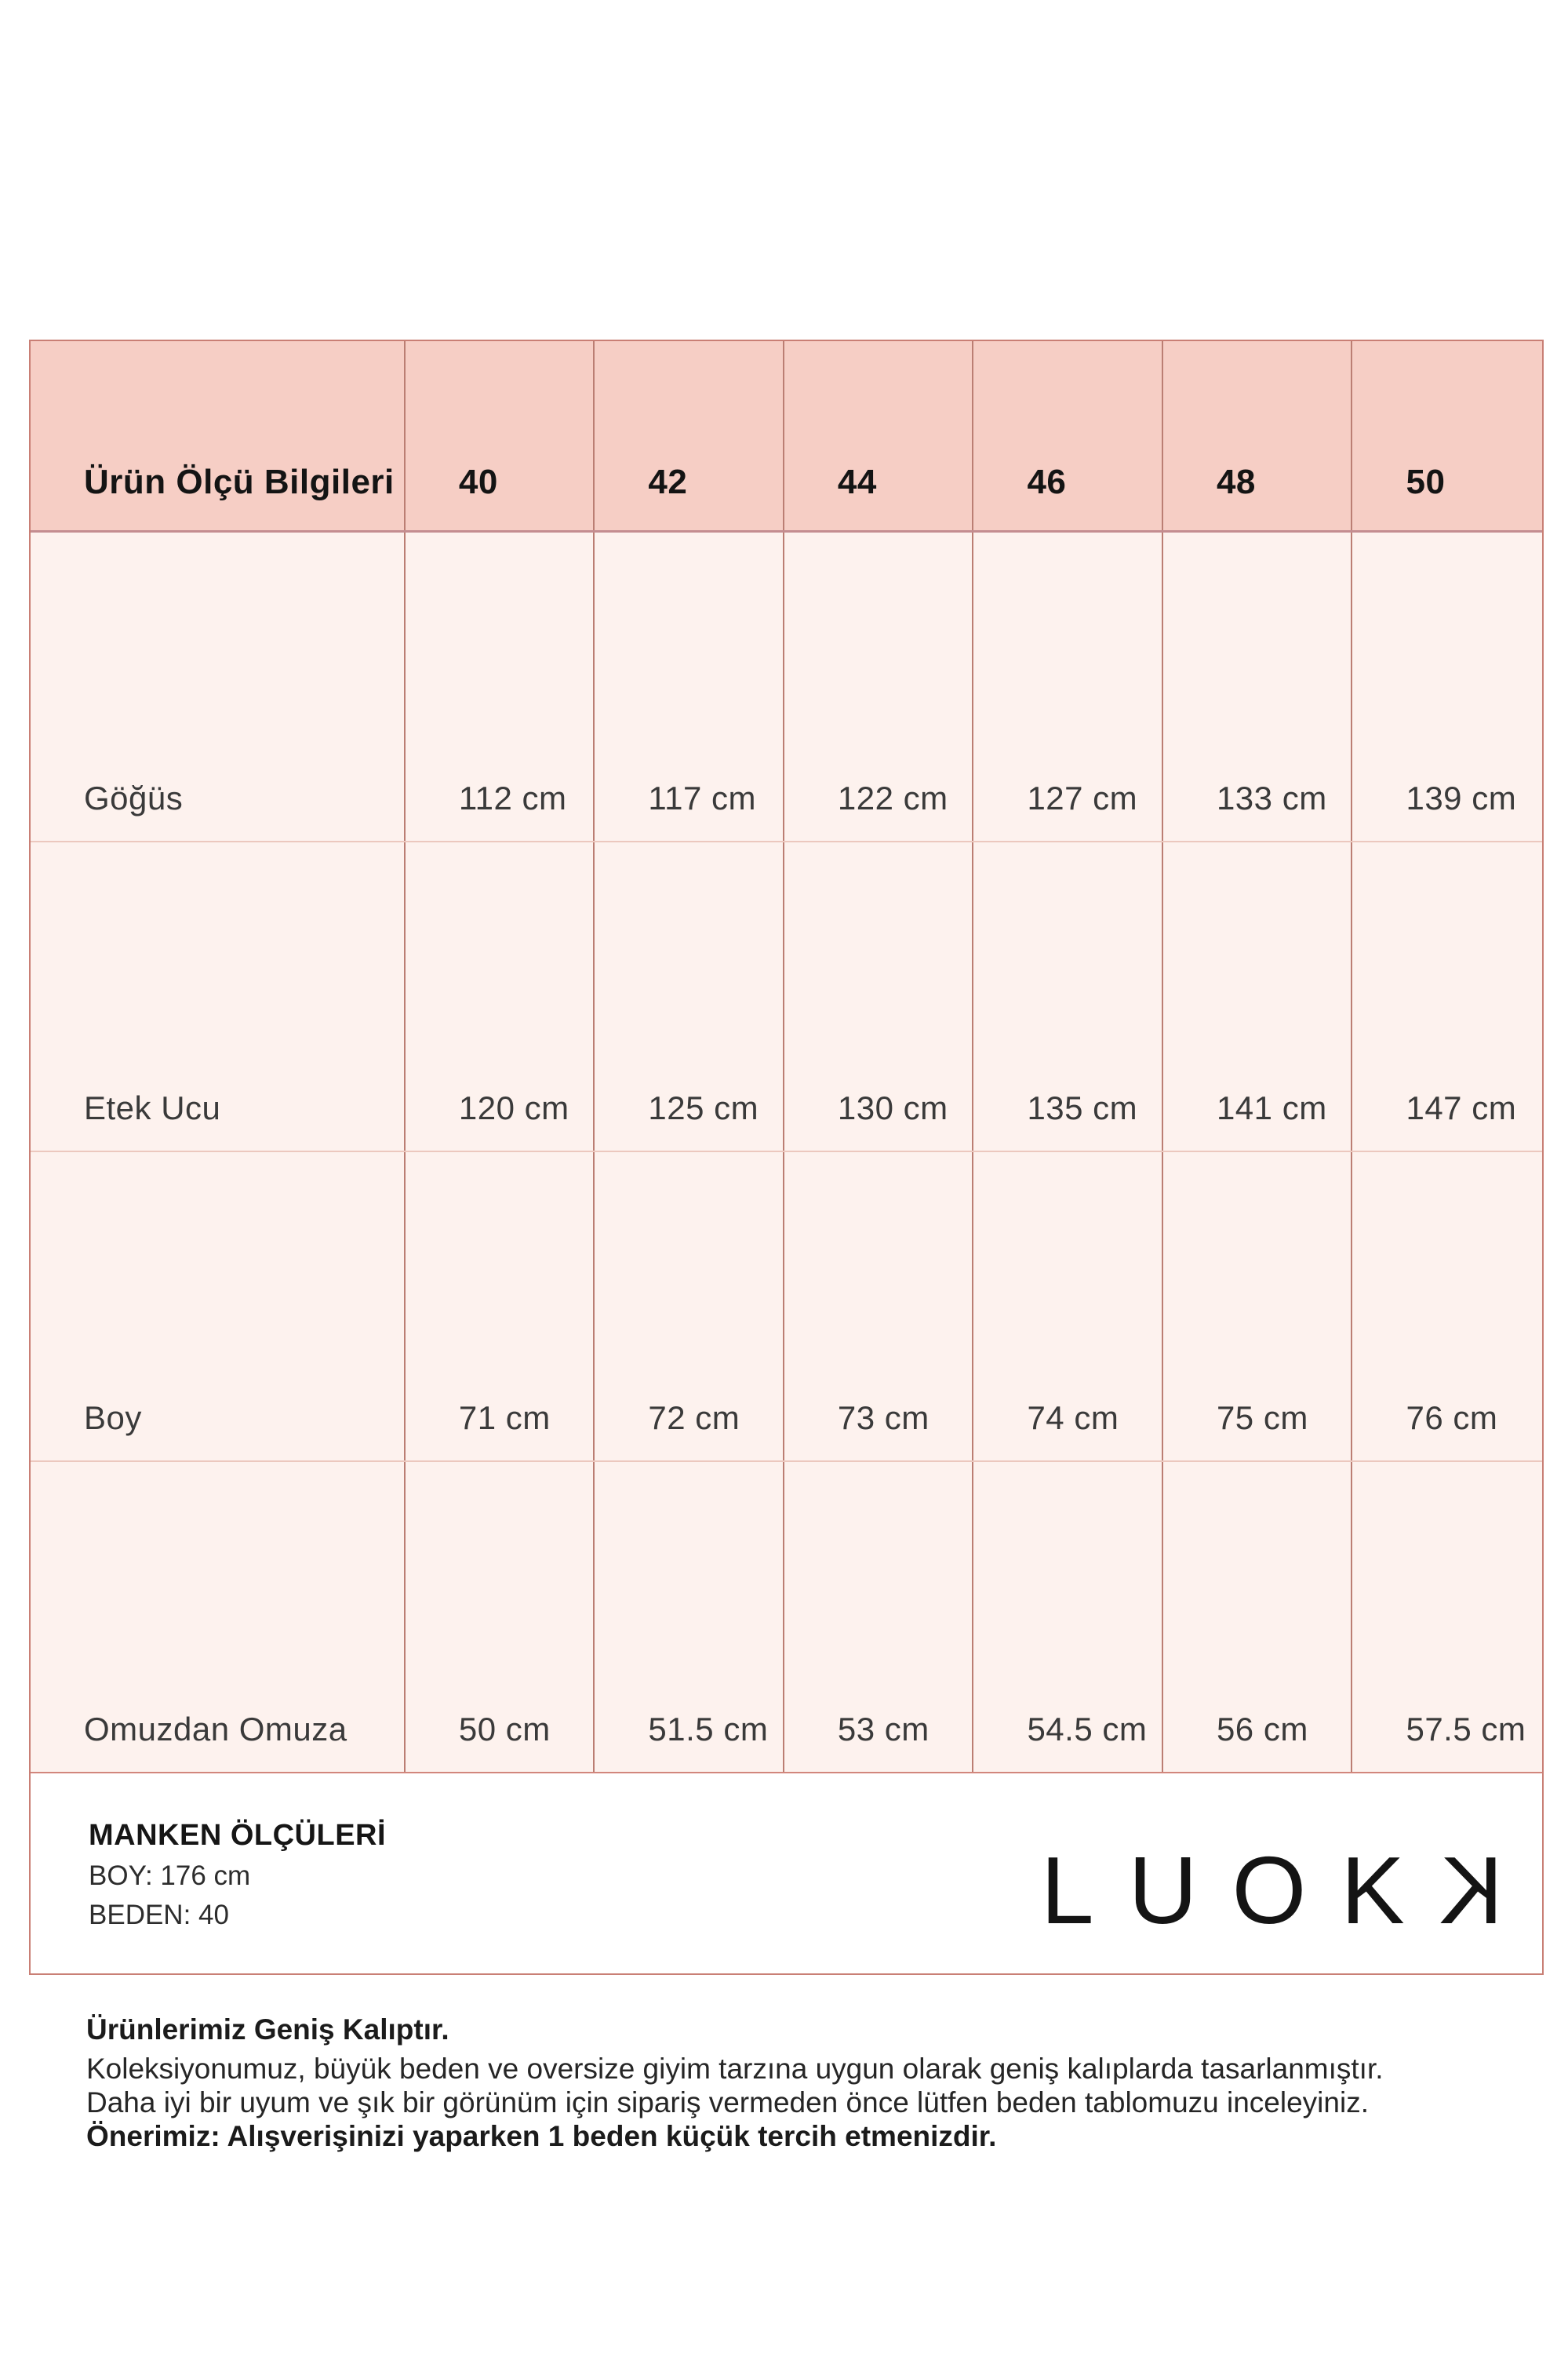 This screenshot has width=1568, height=2353. Describe the element at coordinates (500, 1617) in the screenshot. I see `cell-value: 50 cm` at that location.